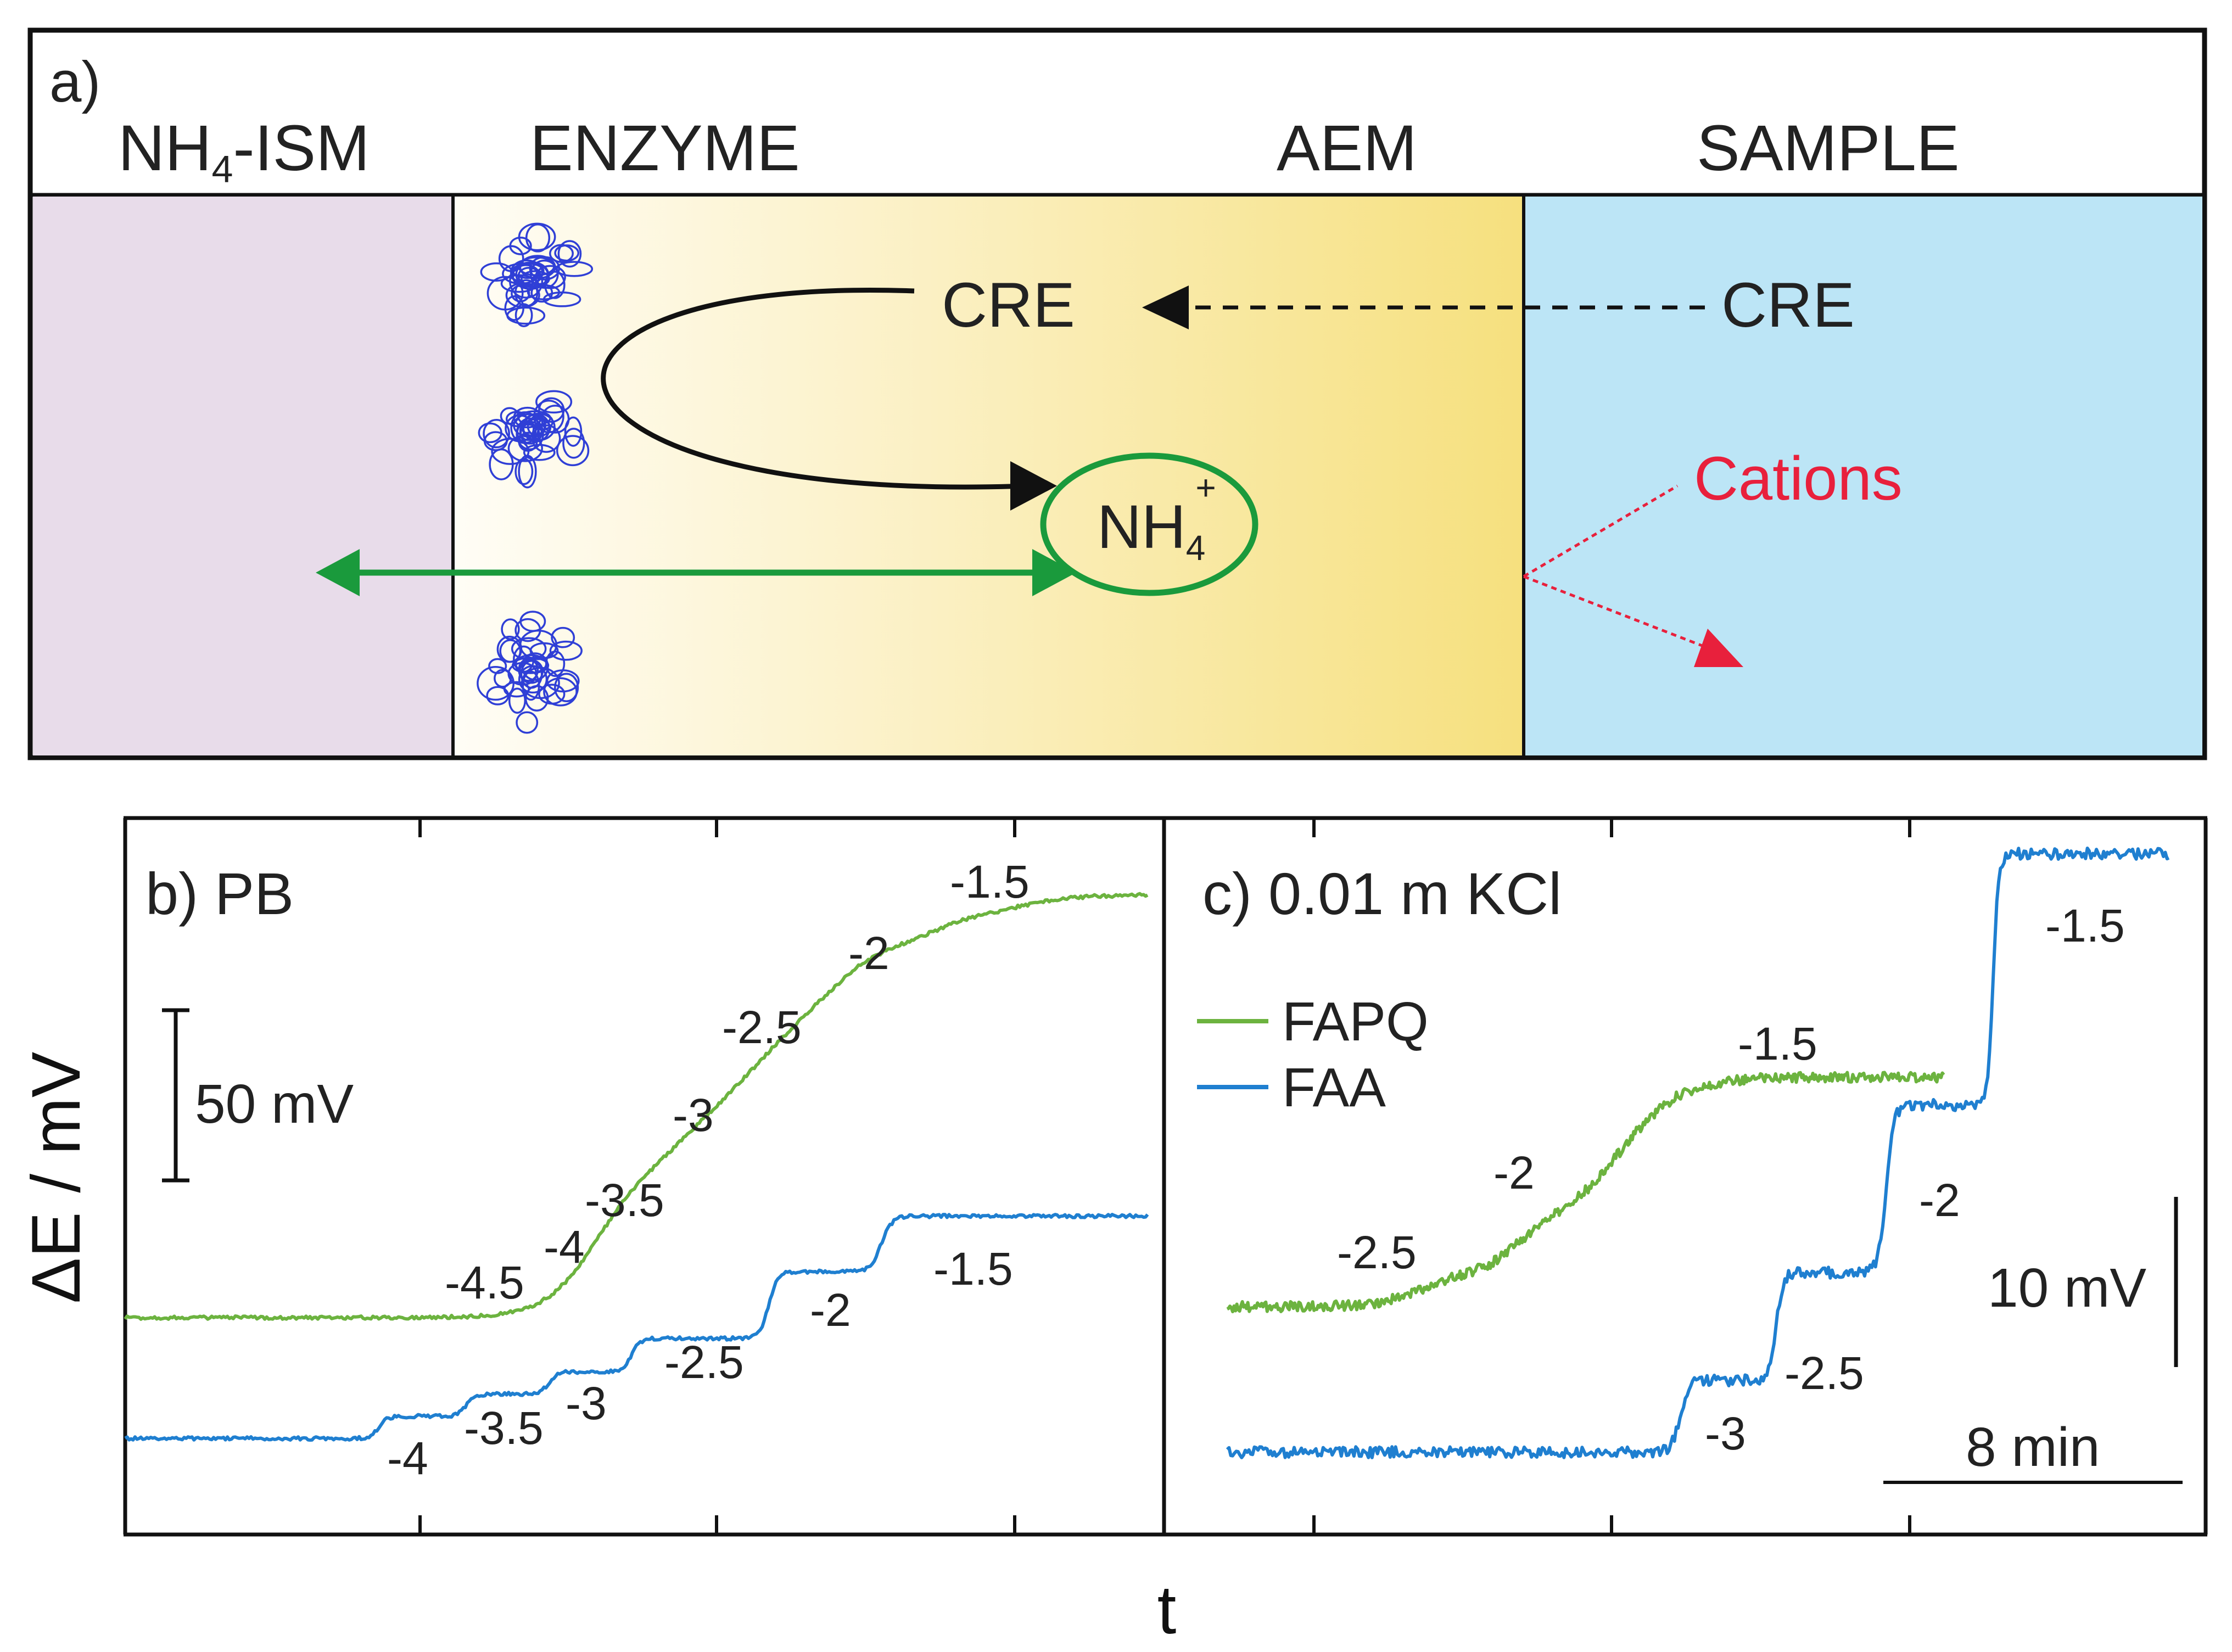 This screenshot has height=1652, width=2232. What do you see at coordinates (1615, 612) in the screenshot?
I see `cations-dotted-lower` at bounding box center [1615, 612].